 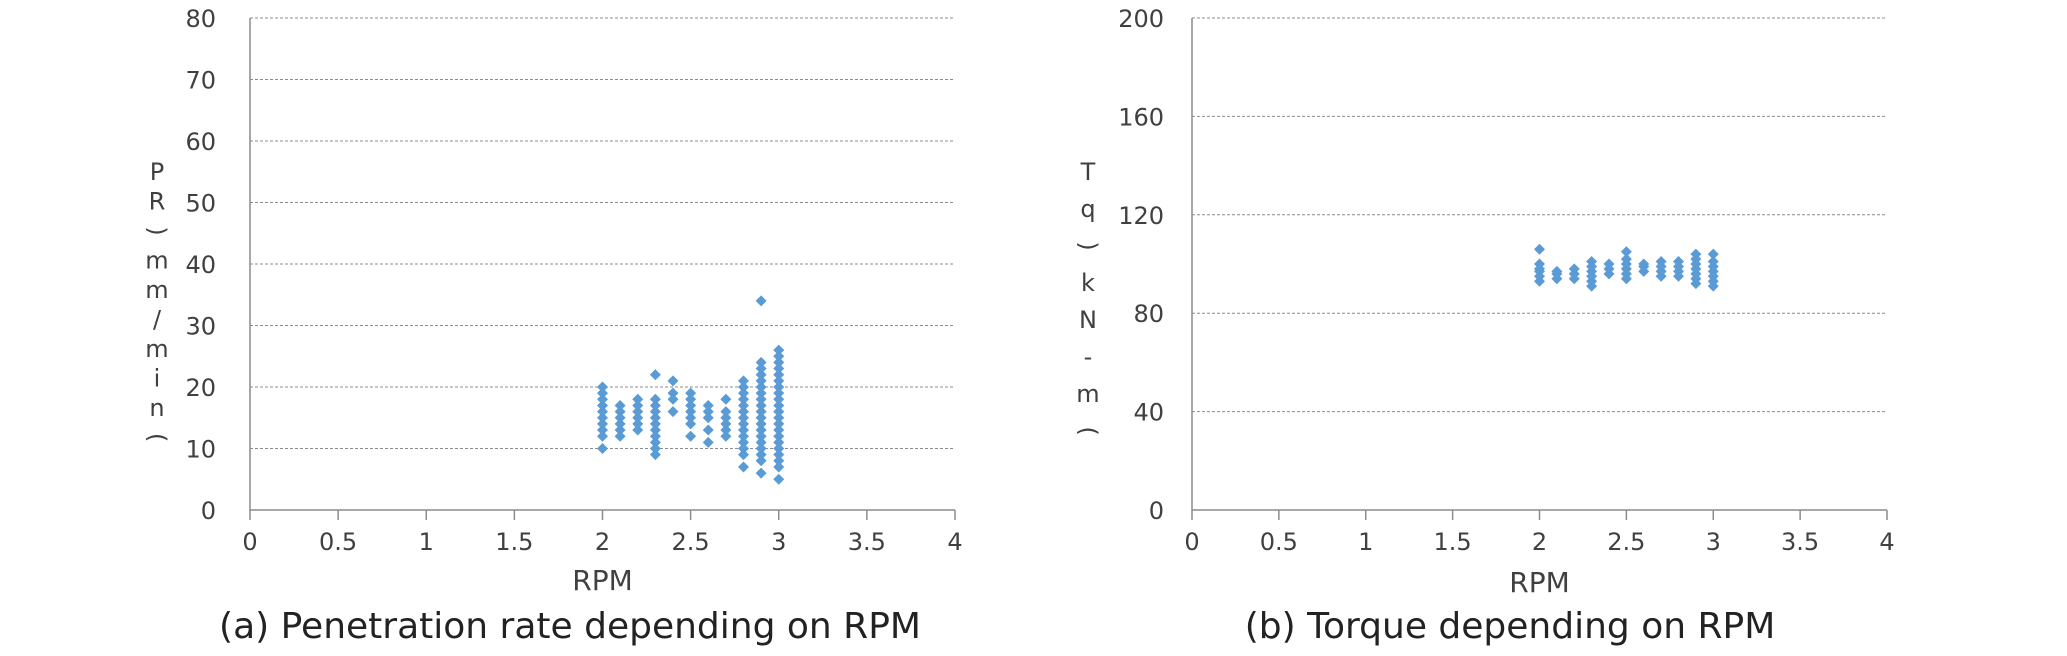 I want to click on y-tick-label: 60, so click(x=200, y=142).